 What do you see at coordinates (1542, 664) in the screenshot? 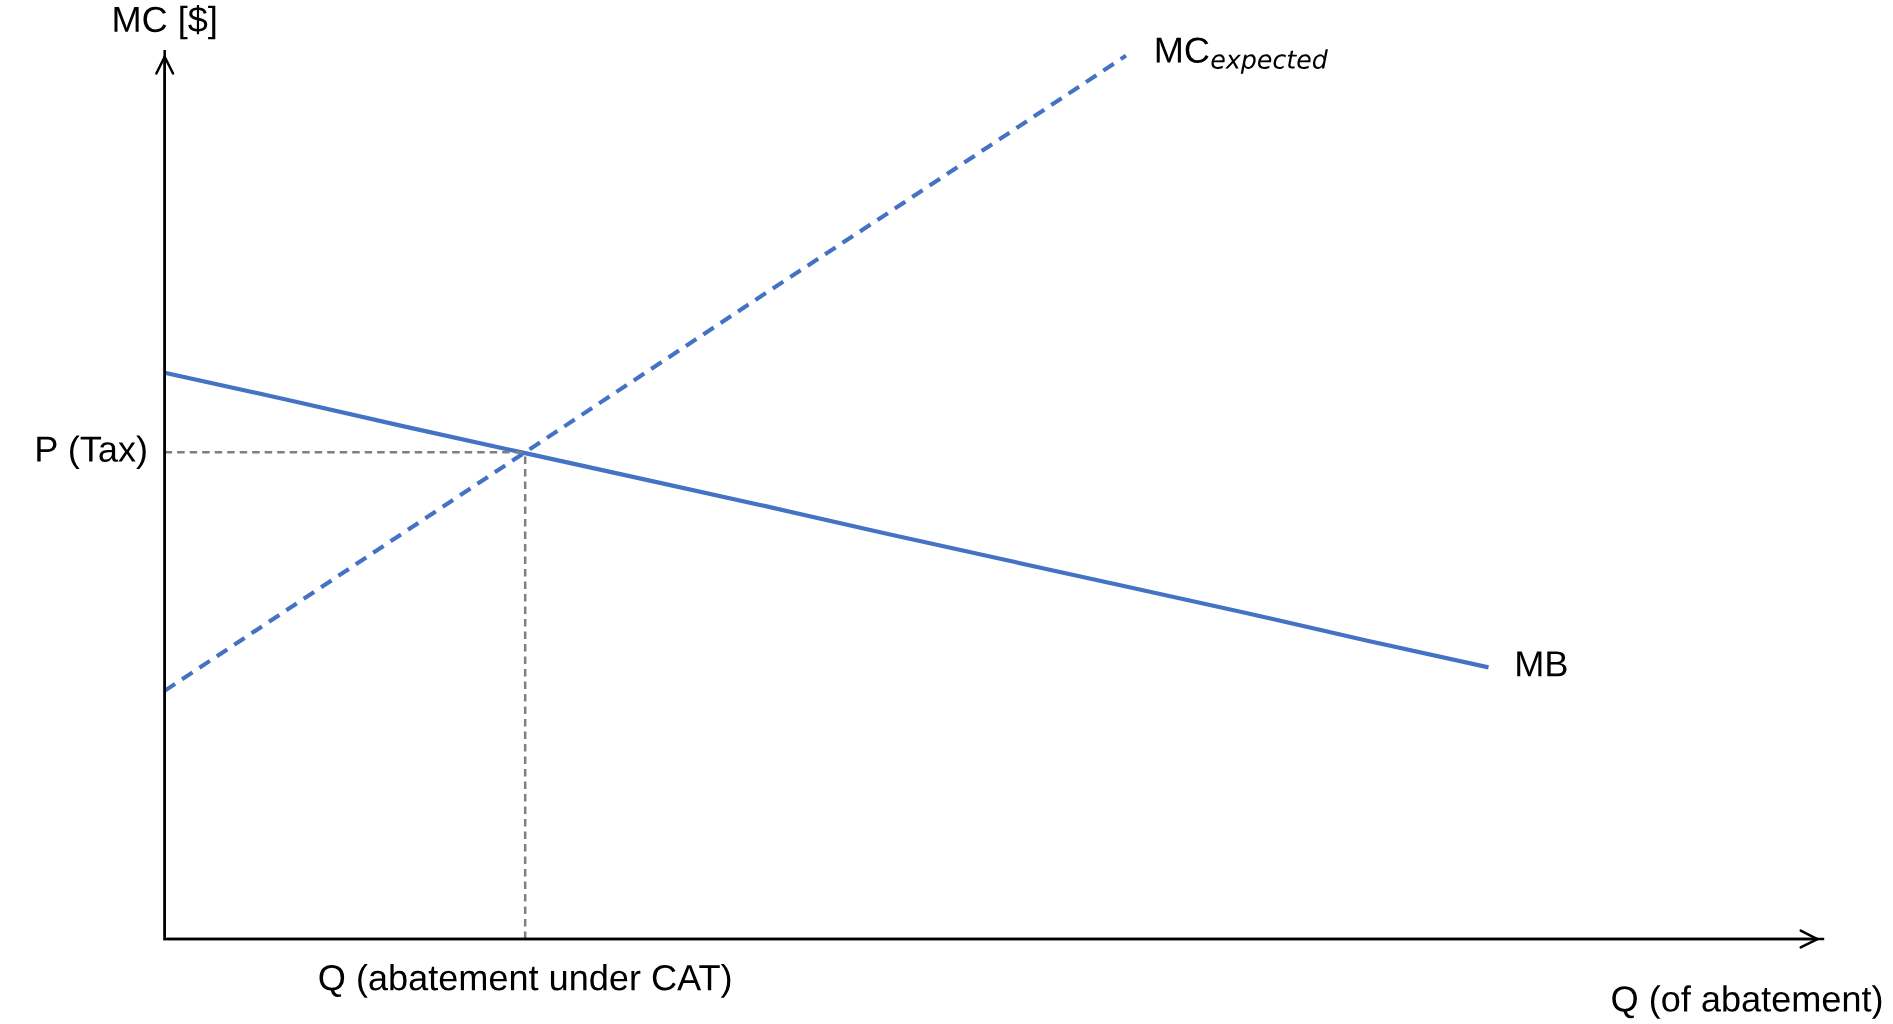
I see `series-label: MB` at bounding box center [1542, 664].